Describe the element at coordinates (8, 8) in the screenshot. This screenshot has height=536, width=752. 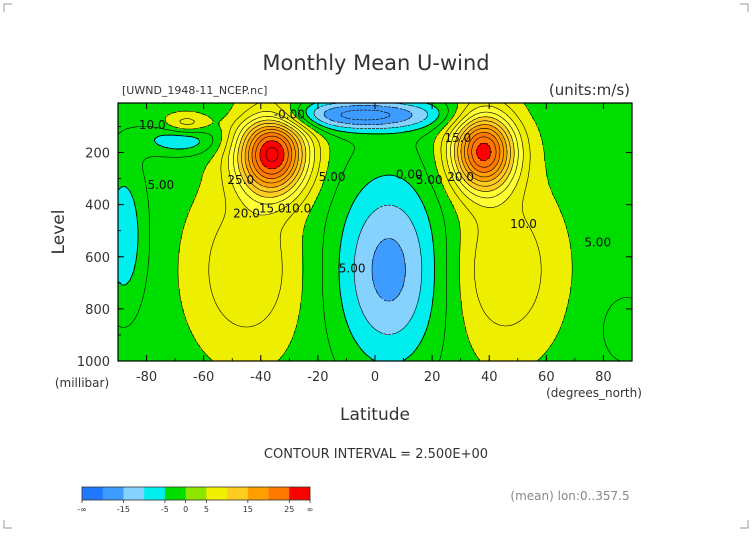
I see `crop-mark-tl` at that location.